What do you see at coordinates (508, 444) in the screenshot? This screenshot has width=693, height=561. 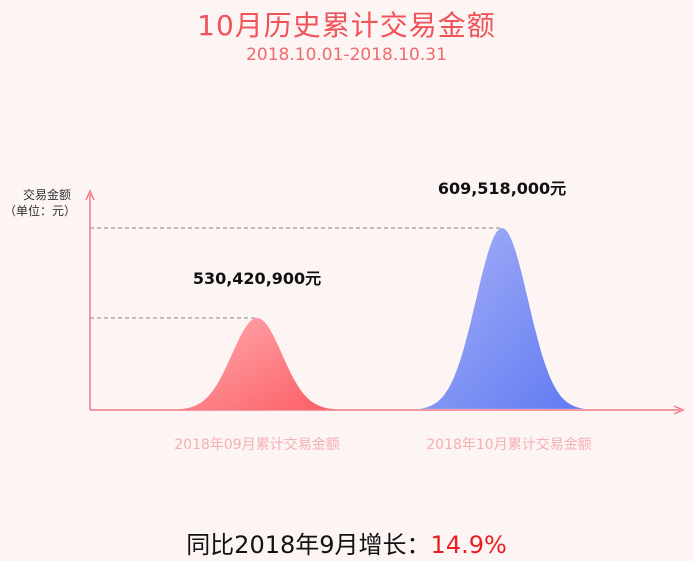 I see `category-label-oct: 2018年10月累计交易金额` at bounding box center [508, 444].